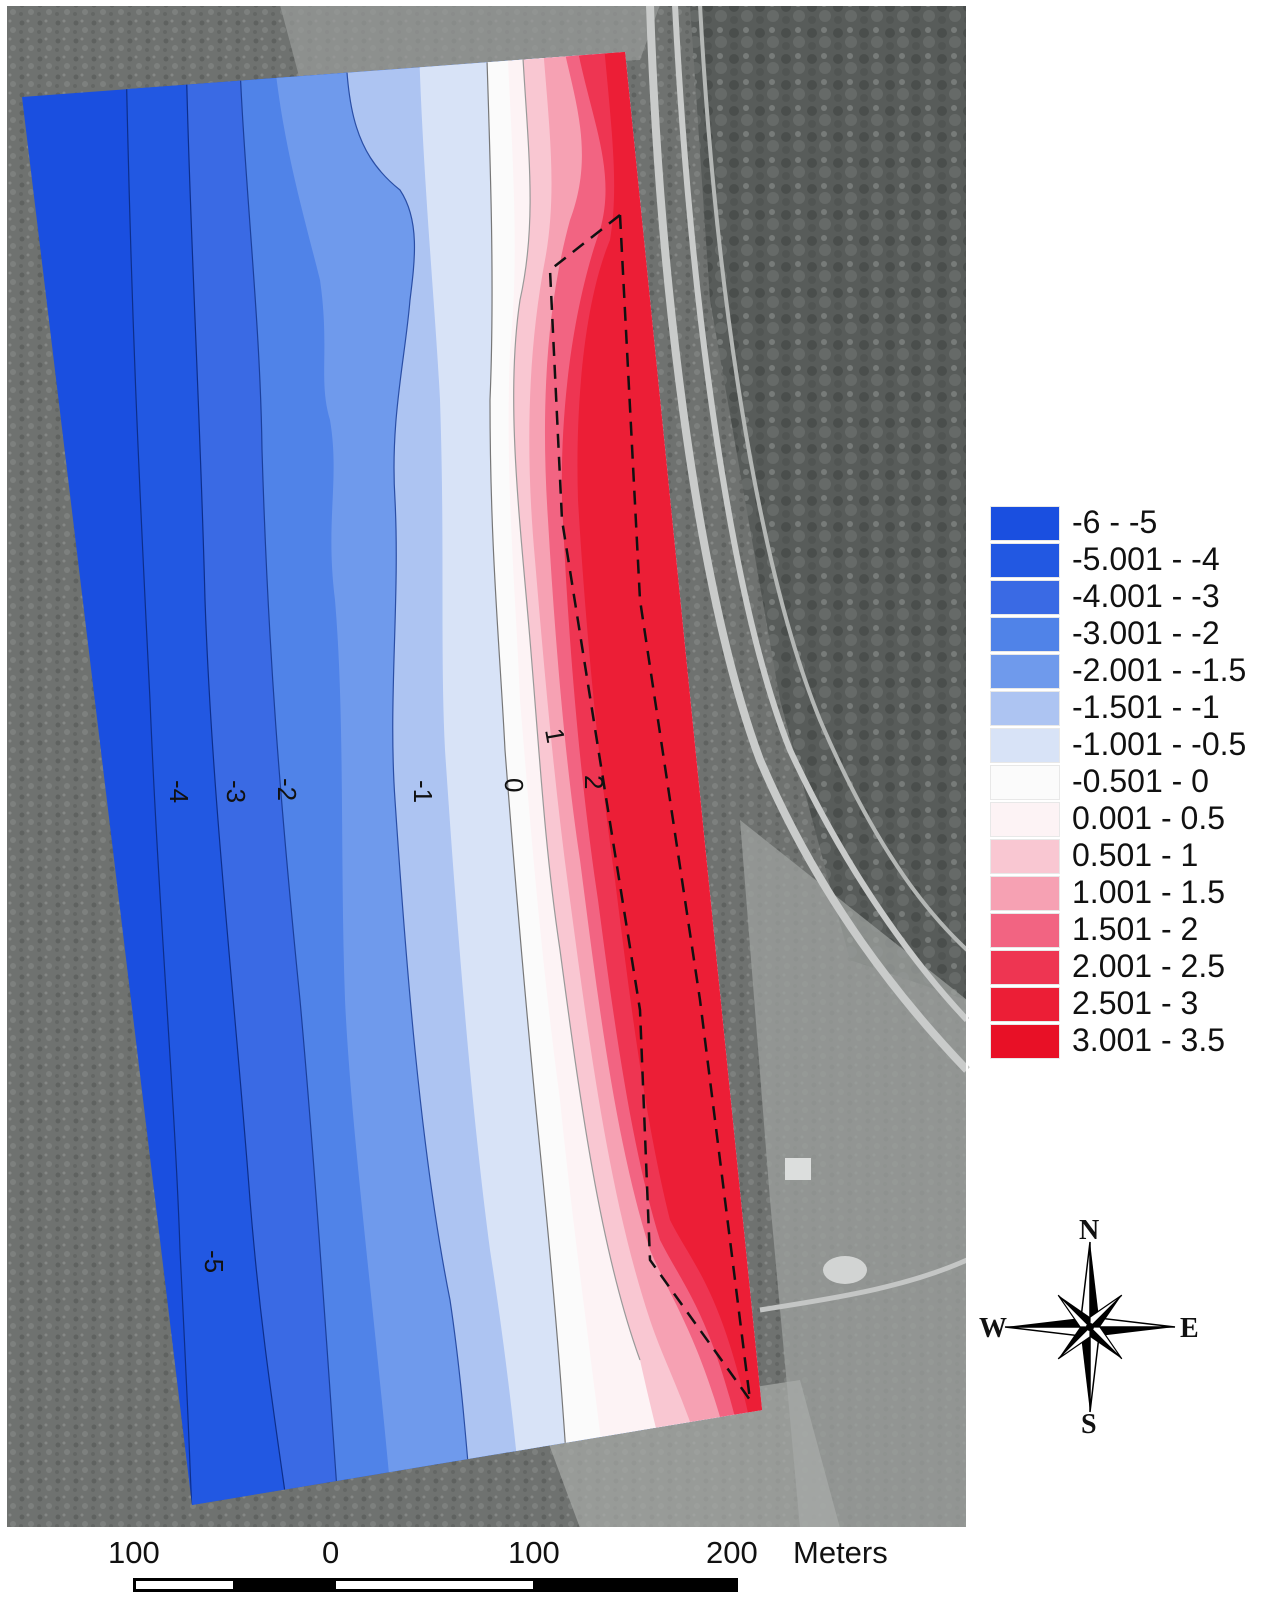 This screenshot has height=1612, width=1287. What do you see at coordinates (1159, 670) in the screenshot?
I see `legend-label: -2.001 - -1.5` at bounding box center [1159, 670].